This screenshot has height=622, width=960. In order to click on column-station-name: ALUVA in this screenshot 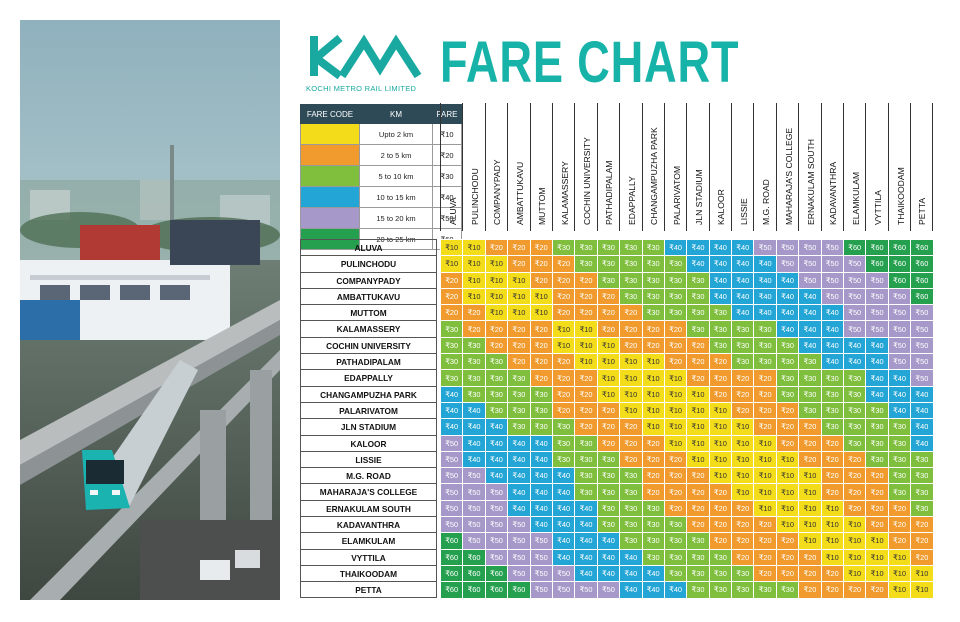, I will do `click(452, 211)`.